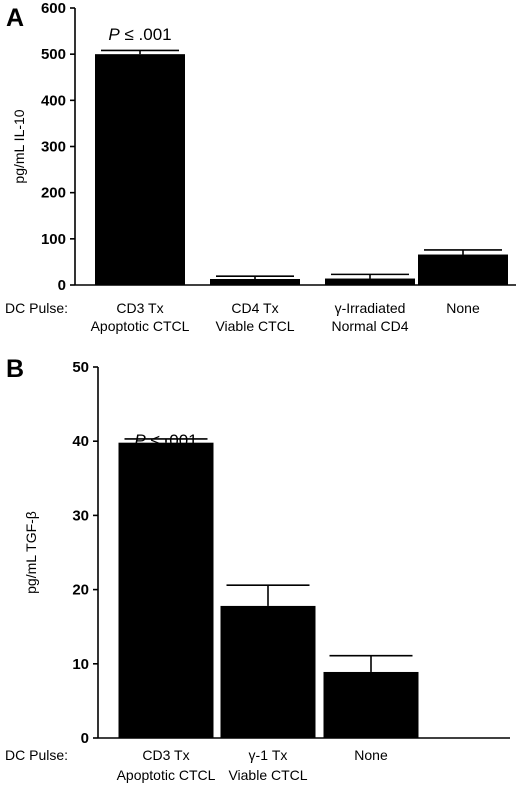 This screenshot has width=520, height=788. Describe the element at coordinates (254, 308) in the screenshot. I see `category-label: CD4 Tx` at that location.